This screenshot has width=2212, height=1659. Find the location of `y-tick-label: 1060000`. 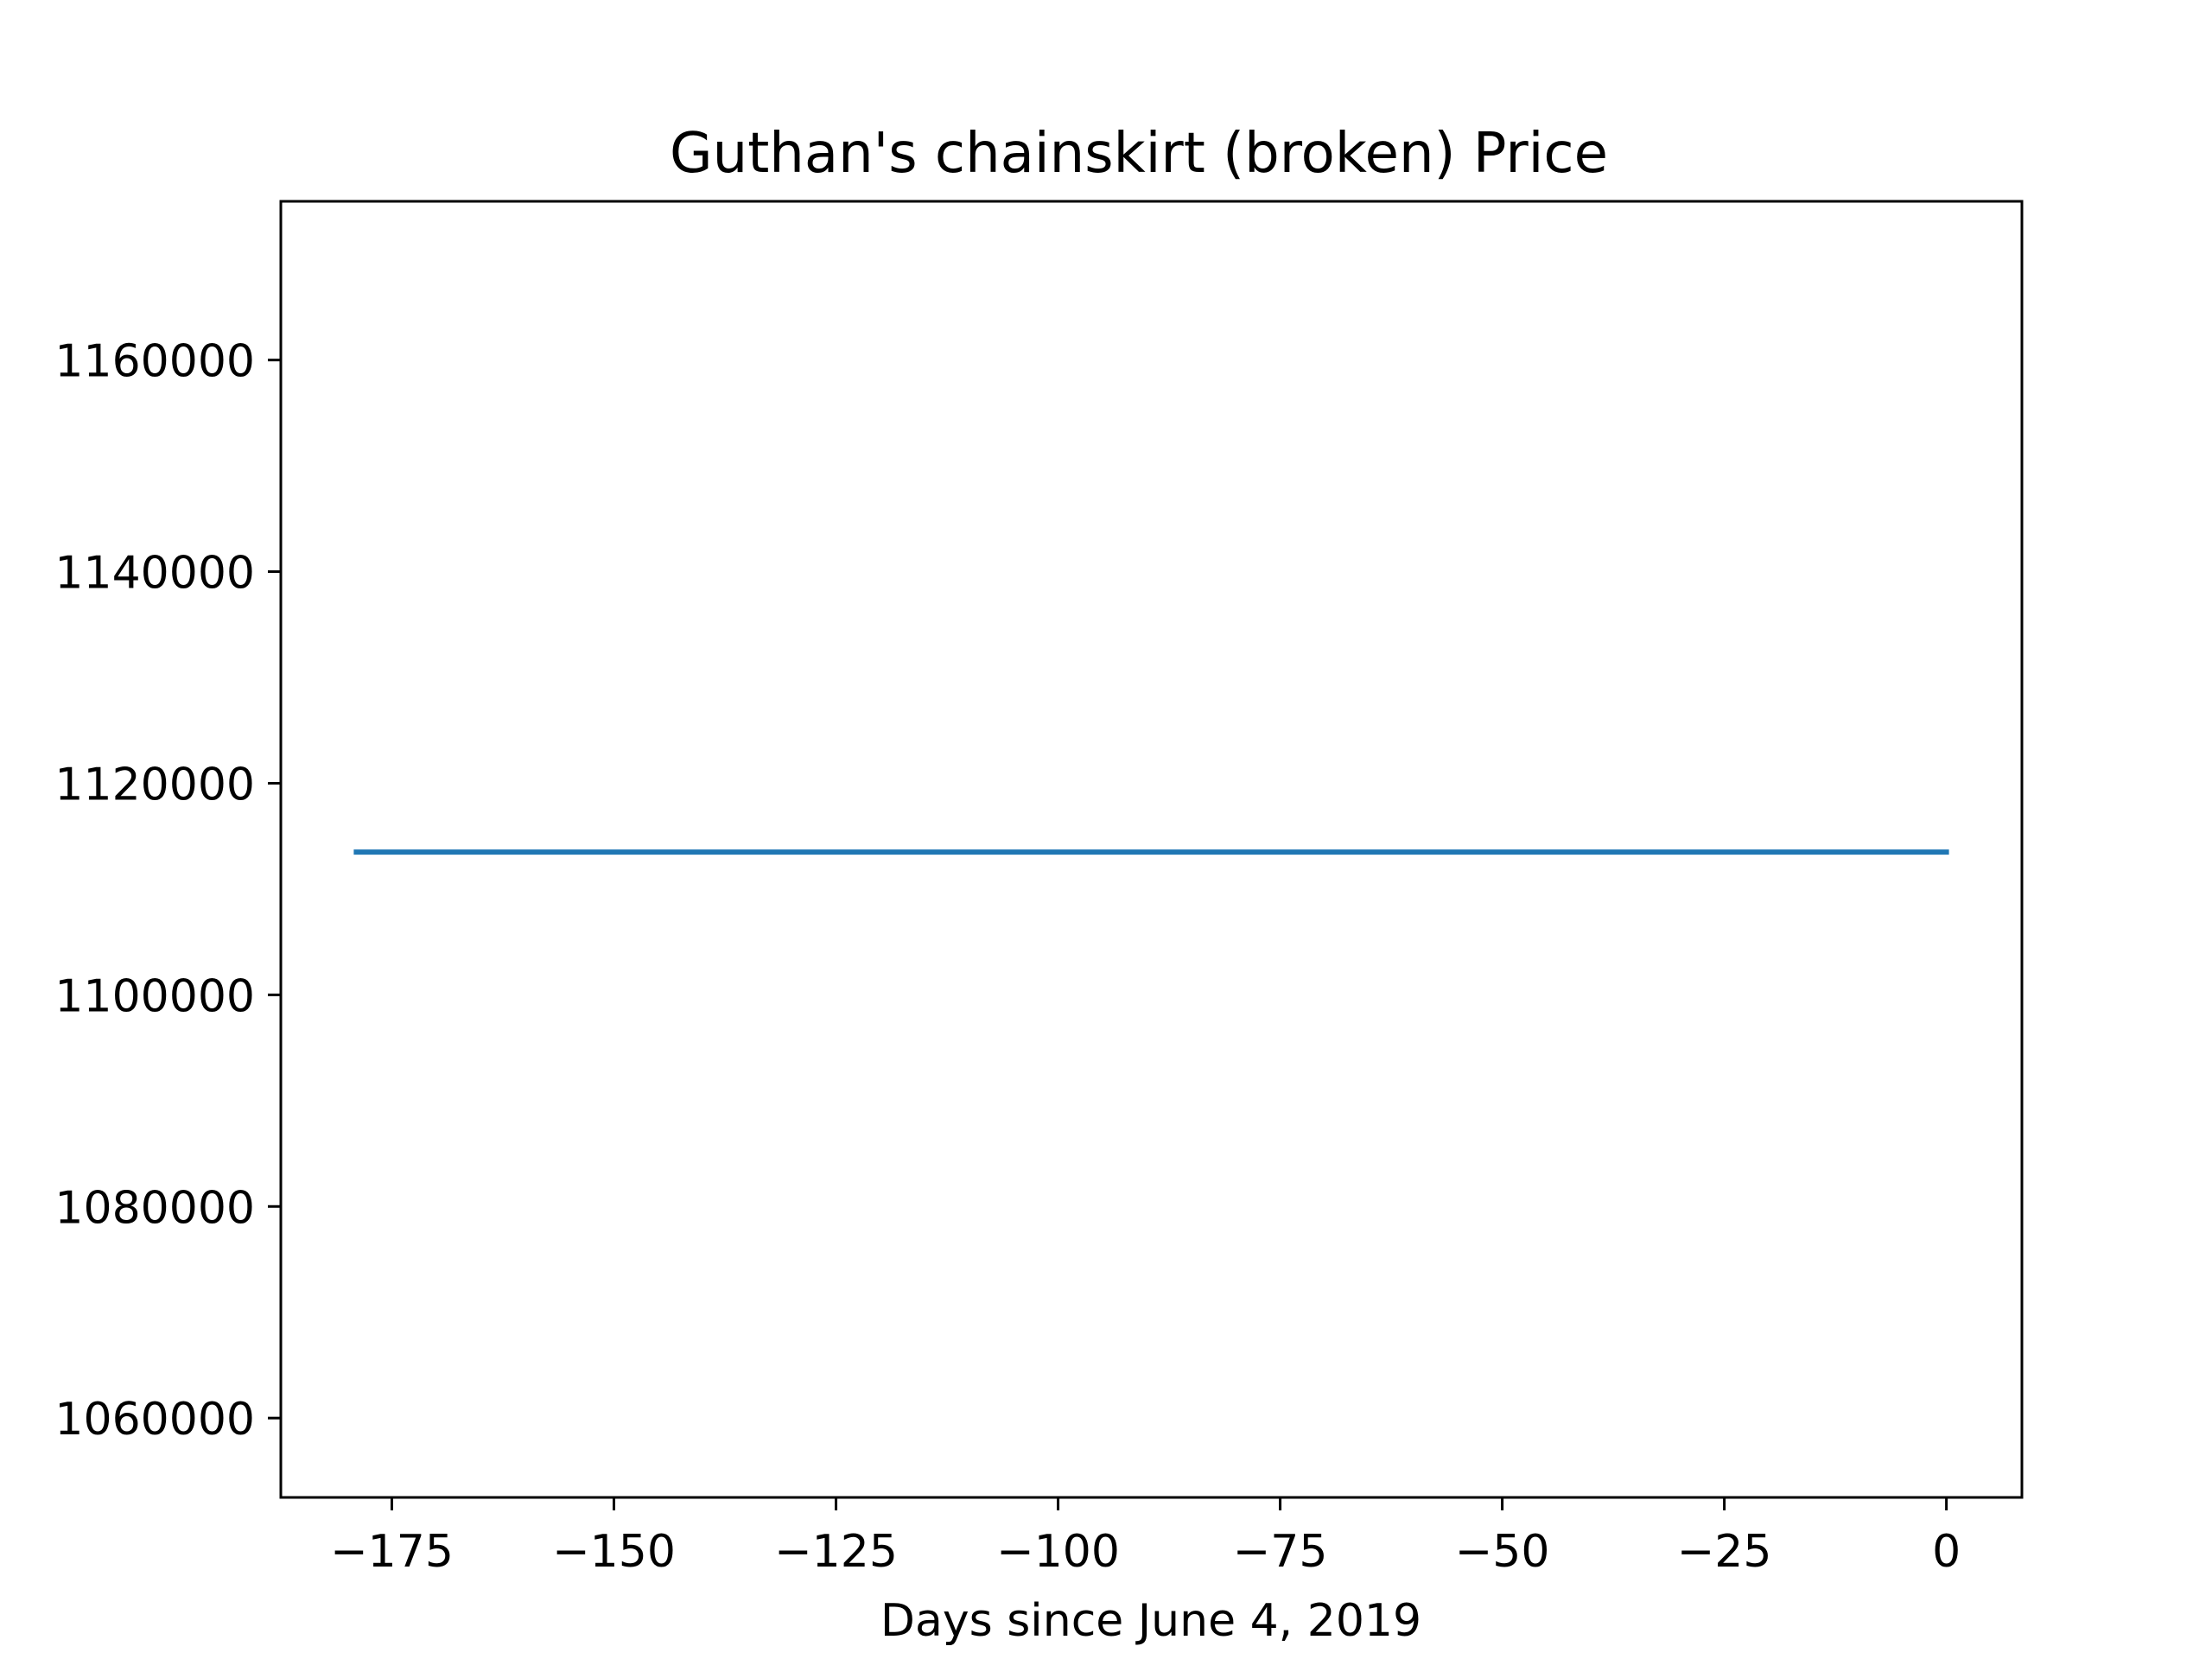

y-tick-label: 1060000 is located at coordinates (154, 1420).